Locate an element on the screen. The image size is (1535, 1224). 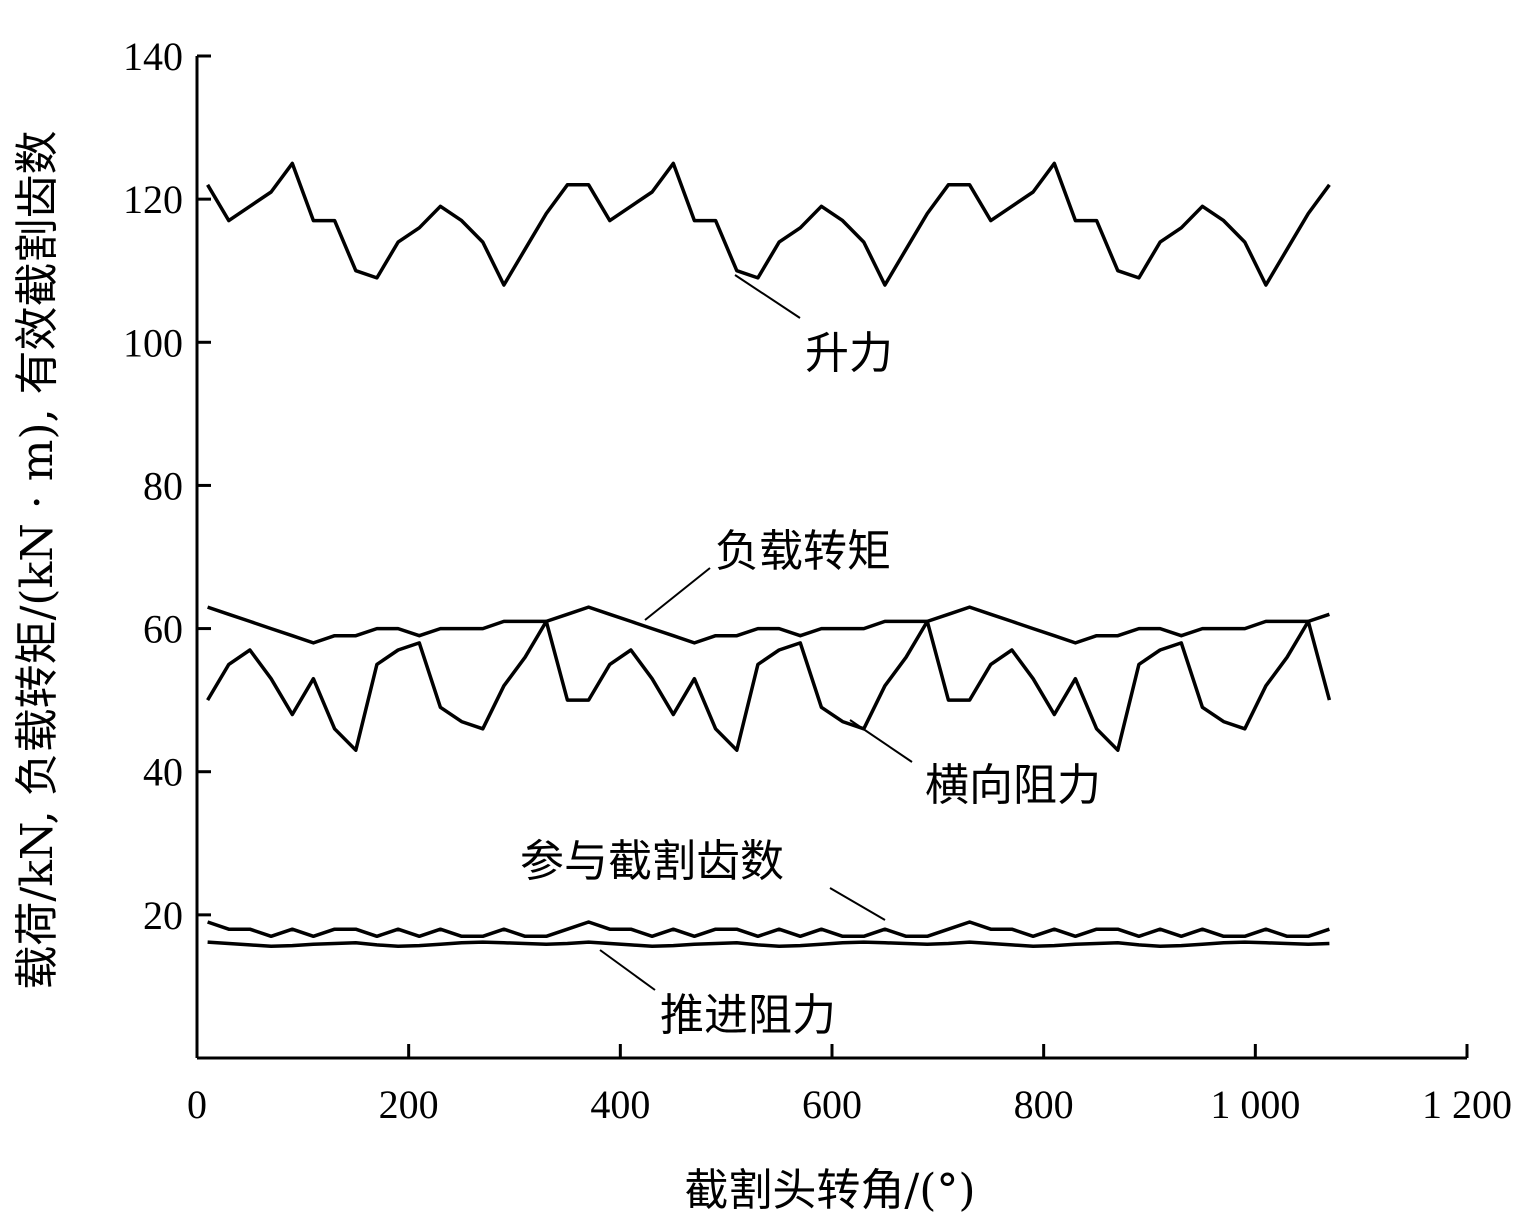
y-axis-label: 载荷/kN, 负载转矩/(kN · m), 有效截割齿数 is located at coordinates (37, 559).